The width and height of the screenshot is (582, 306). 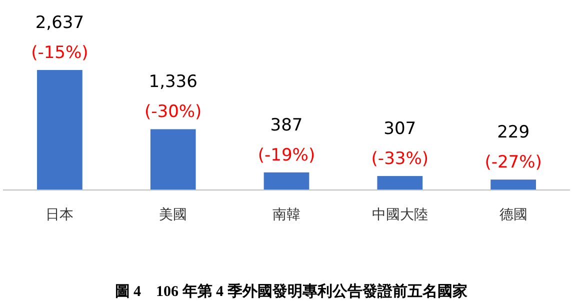 What do you see at coordinates (513, 215) in the screenshot?
I see `x-tick-label: 德國` at bounding box center [513, 215].